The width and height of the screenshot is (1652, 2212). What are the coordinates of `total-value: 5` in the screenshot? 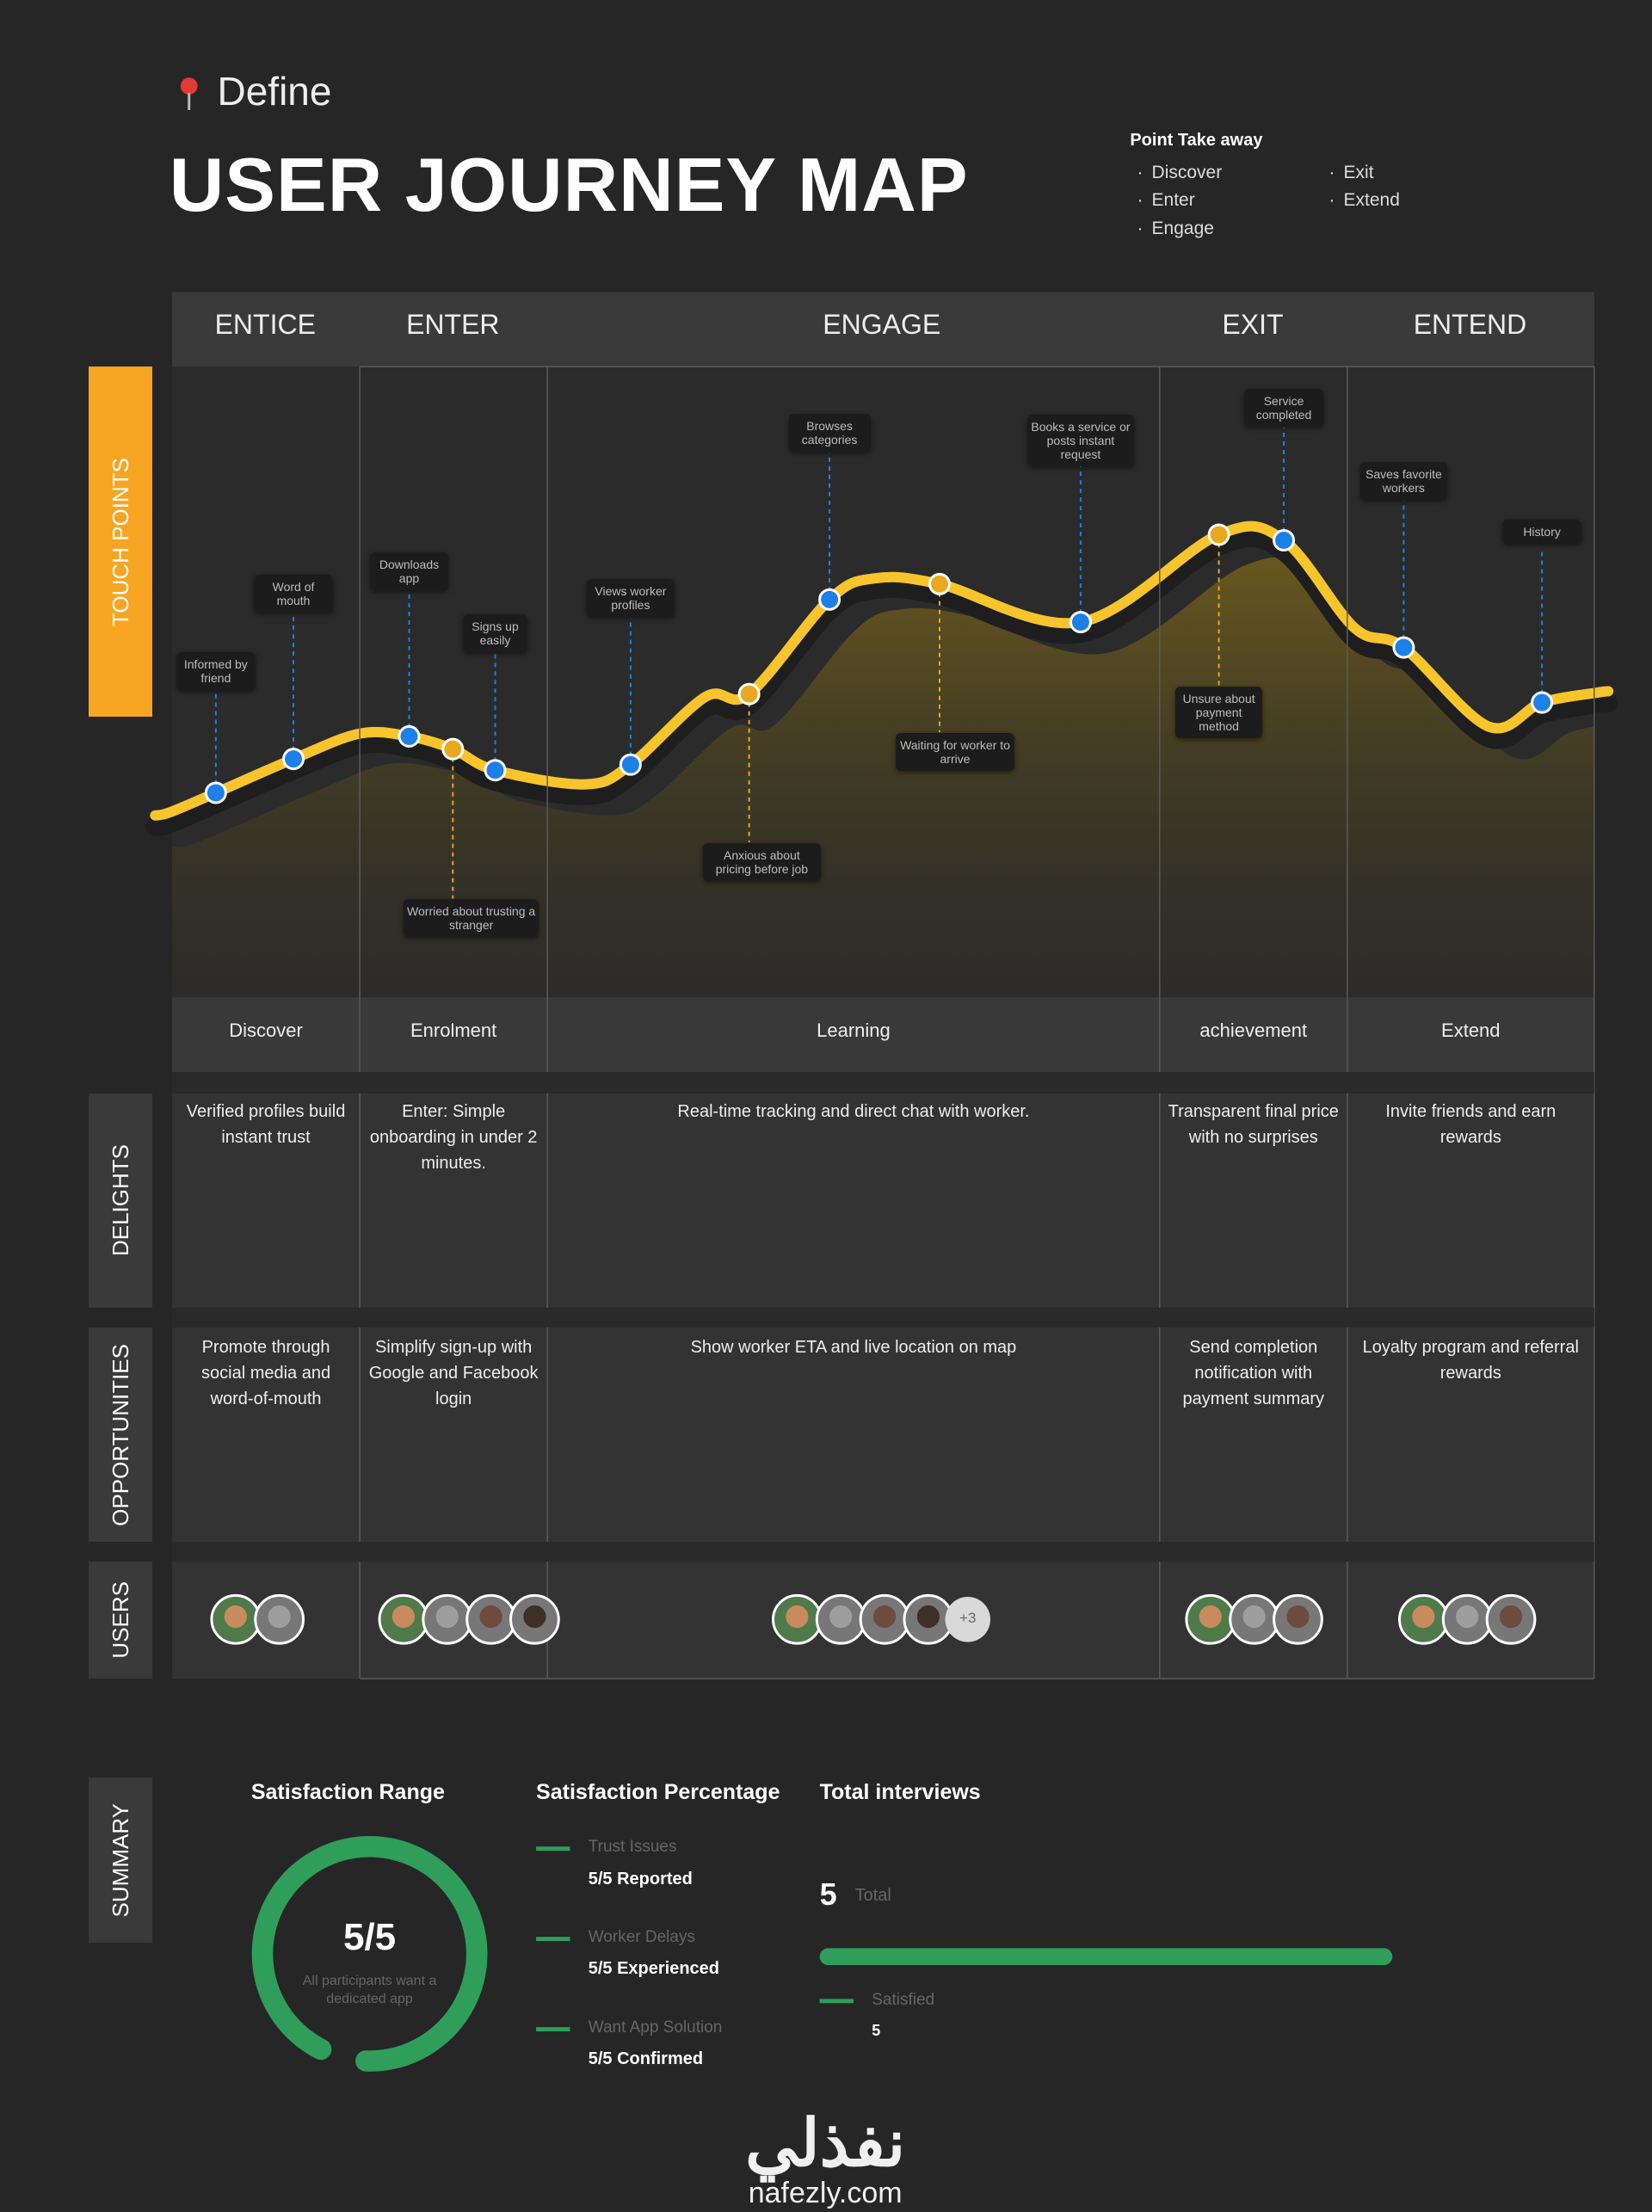 It's located at (828, 1894).